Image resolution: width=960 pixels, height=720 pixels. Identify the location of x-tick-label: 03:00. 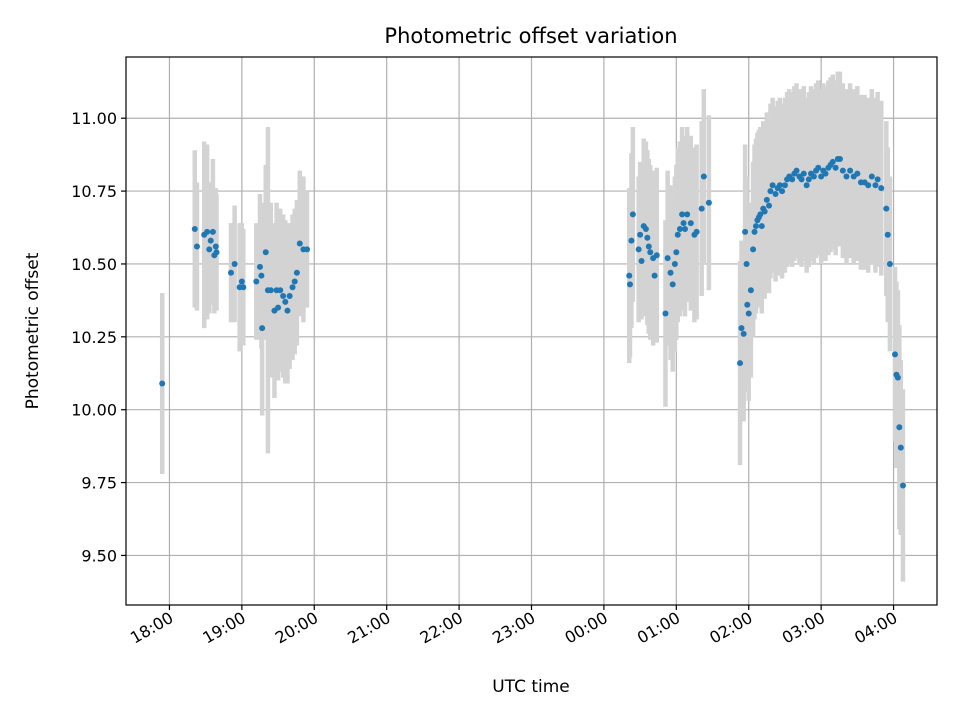
(803, 628).